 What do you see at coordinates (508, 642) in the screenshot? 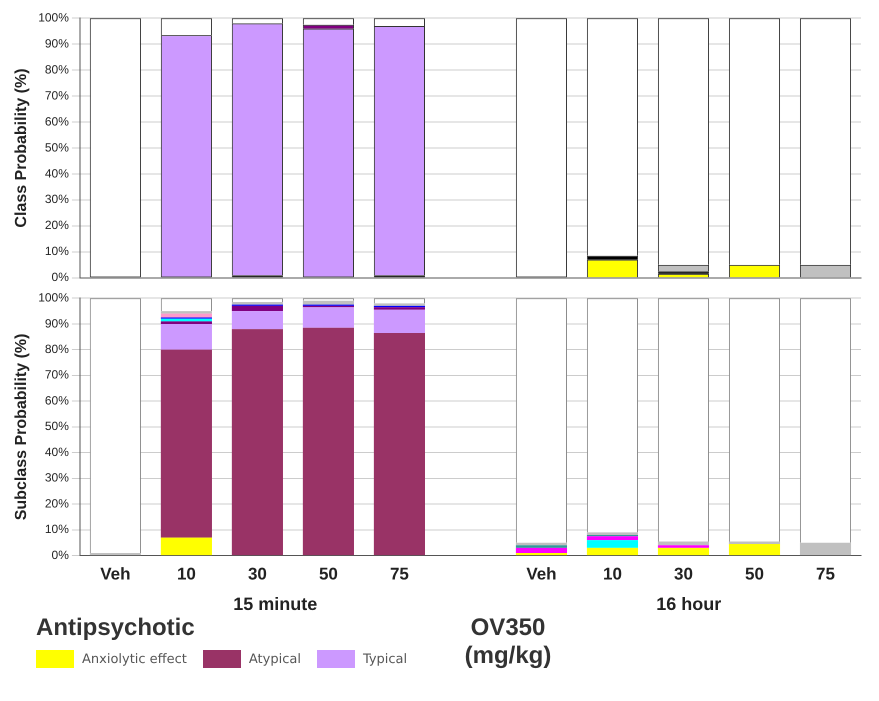
I see `x-axis-title: OV350 (mg/kg)` at bounding box center [508, 642].